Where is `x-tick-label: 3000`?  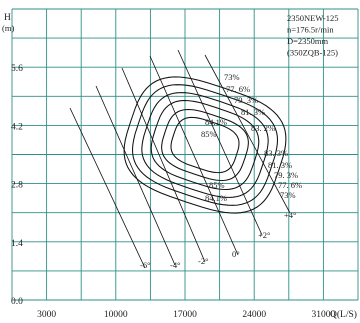
x-tick-label: 3000 is located at coordinates (46, 315).